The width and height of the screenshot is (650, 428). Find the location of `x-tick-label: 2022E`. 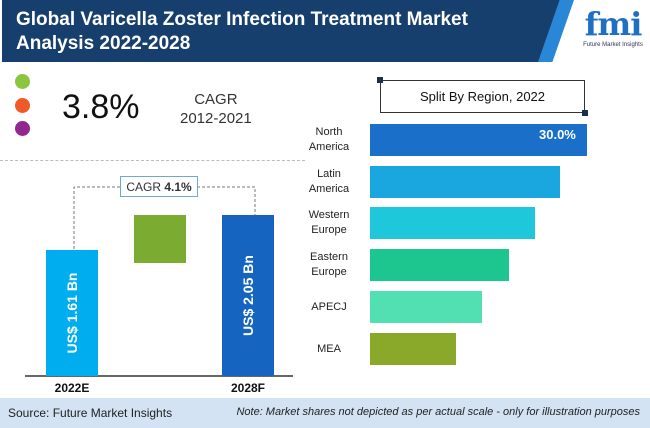

x-tick-label: 2022E is located at coordinates (72, 388).